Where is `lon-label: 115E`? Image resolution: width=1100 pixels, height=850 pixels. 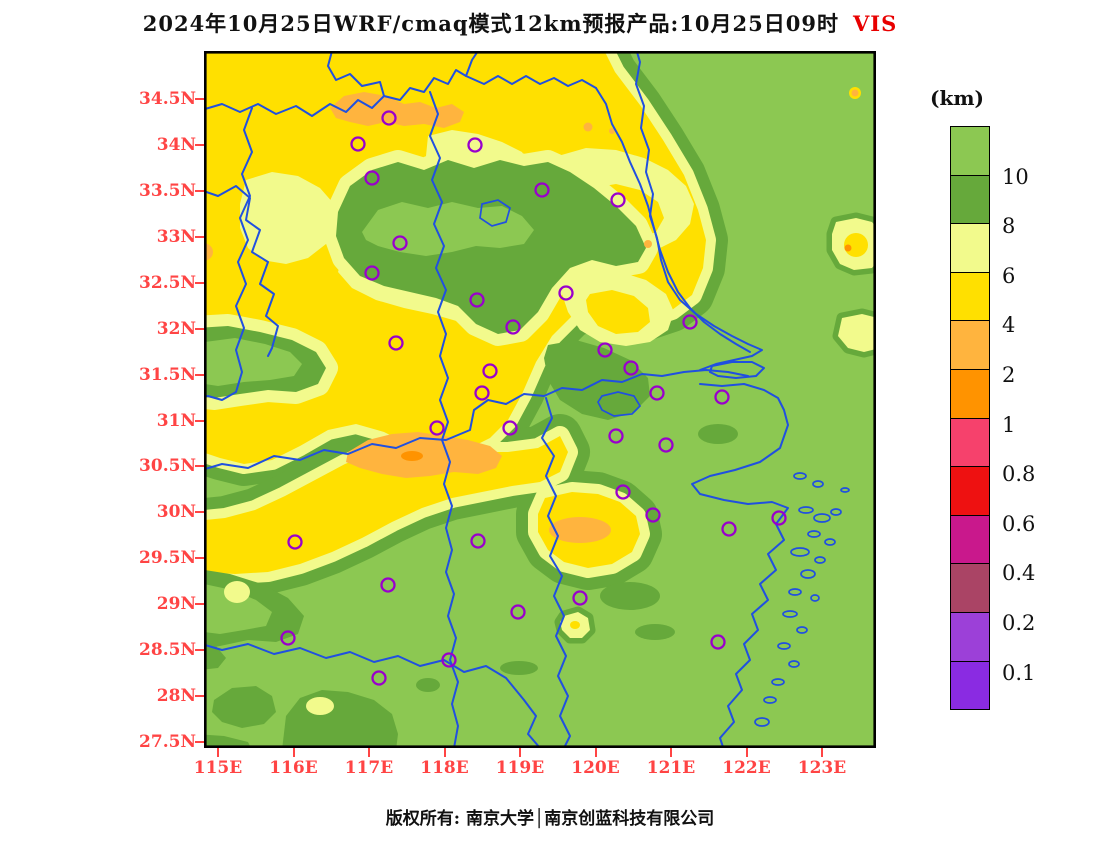 lon-label: 115E is located at coordinates (218, 768).